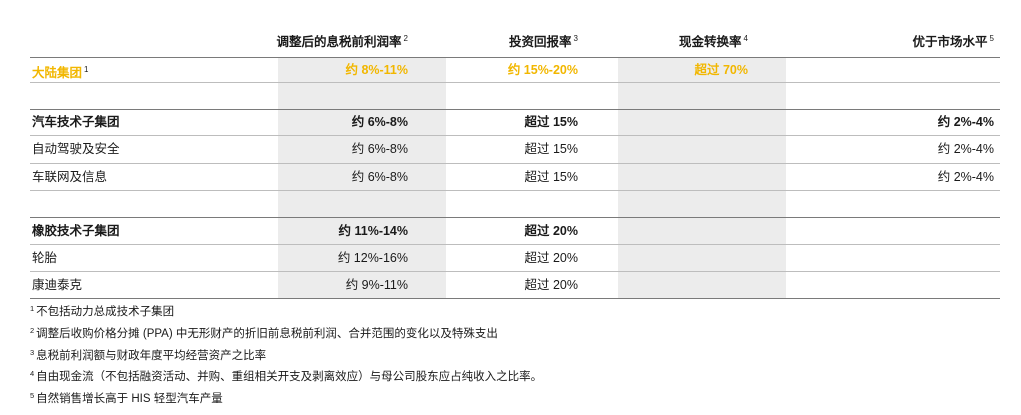  I want to click on table-row: 车联网及信息 约 6%-8% 超过 15% 约 2%-4%, so click(515, 177).